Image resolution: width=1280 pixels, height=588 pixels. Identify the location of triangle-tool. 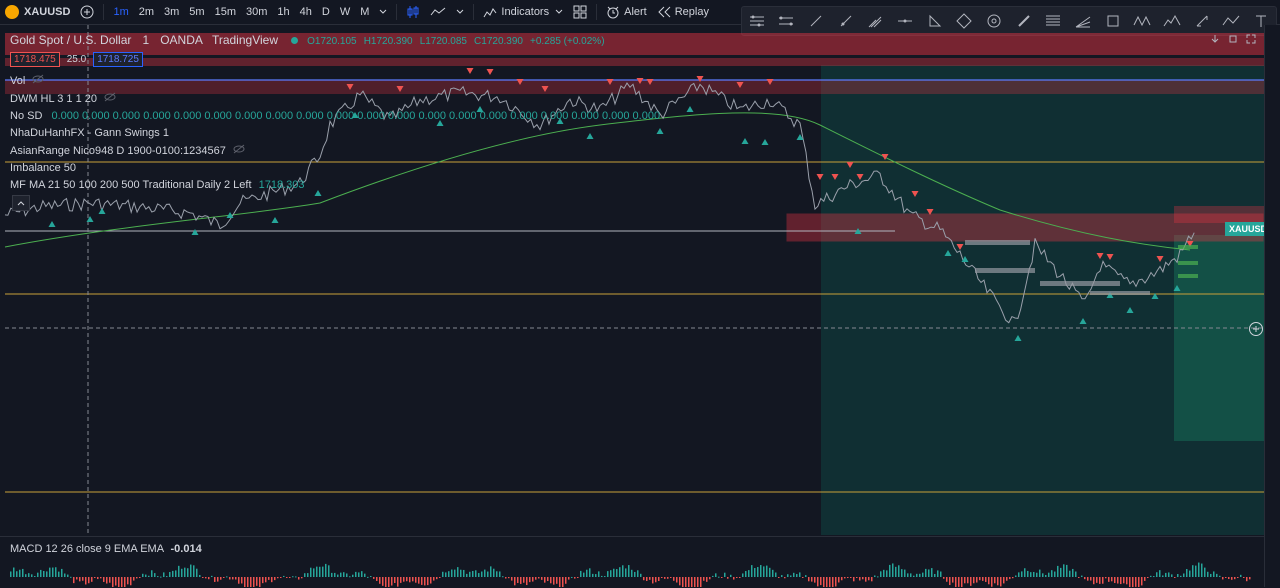
(935, 21).